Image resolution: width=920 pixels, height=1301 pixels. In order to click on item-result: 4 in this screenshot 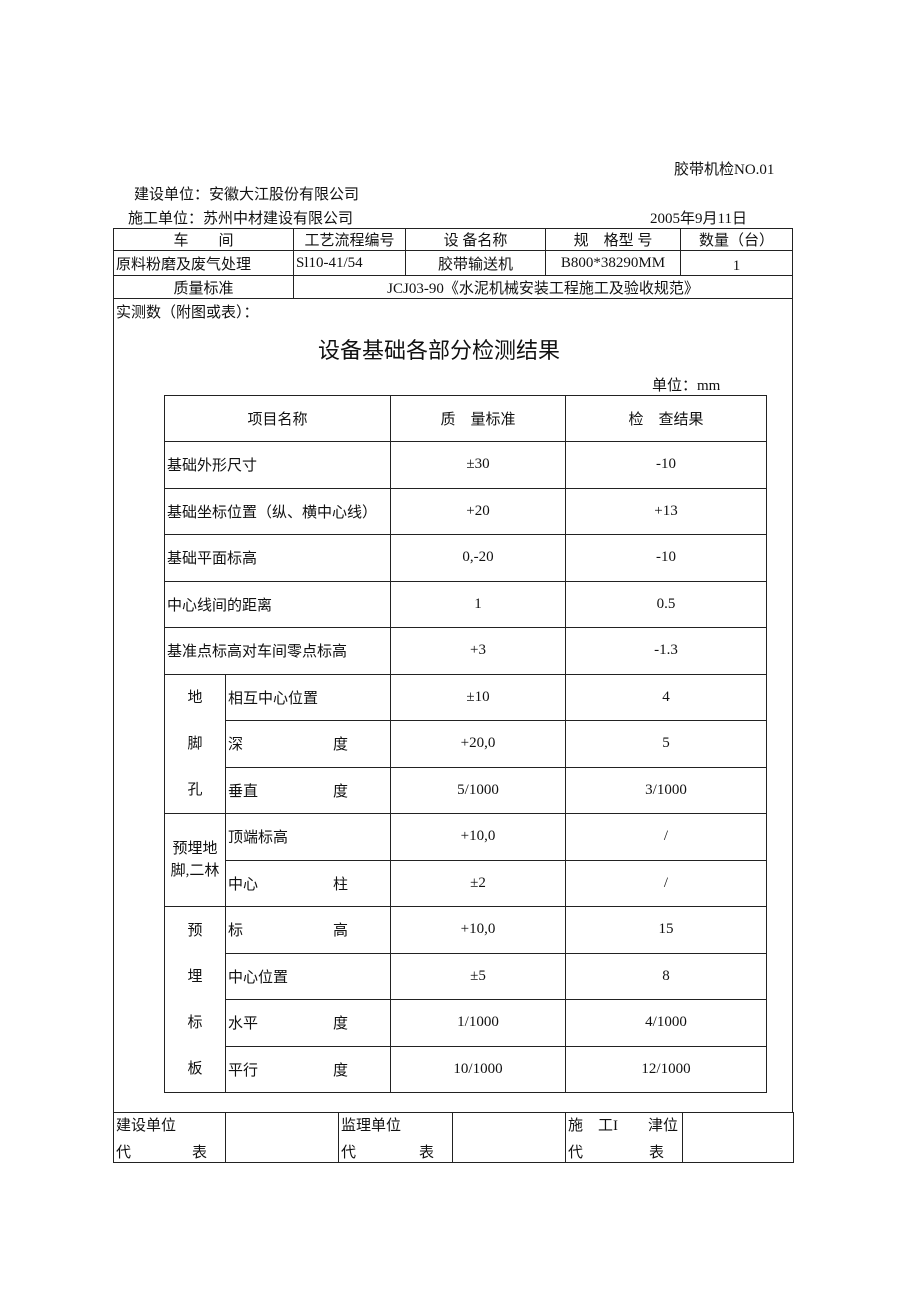, I will do `click(666, 697)`.